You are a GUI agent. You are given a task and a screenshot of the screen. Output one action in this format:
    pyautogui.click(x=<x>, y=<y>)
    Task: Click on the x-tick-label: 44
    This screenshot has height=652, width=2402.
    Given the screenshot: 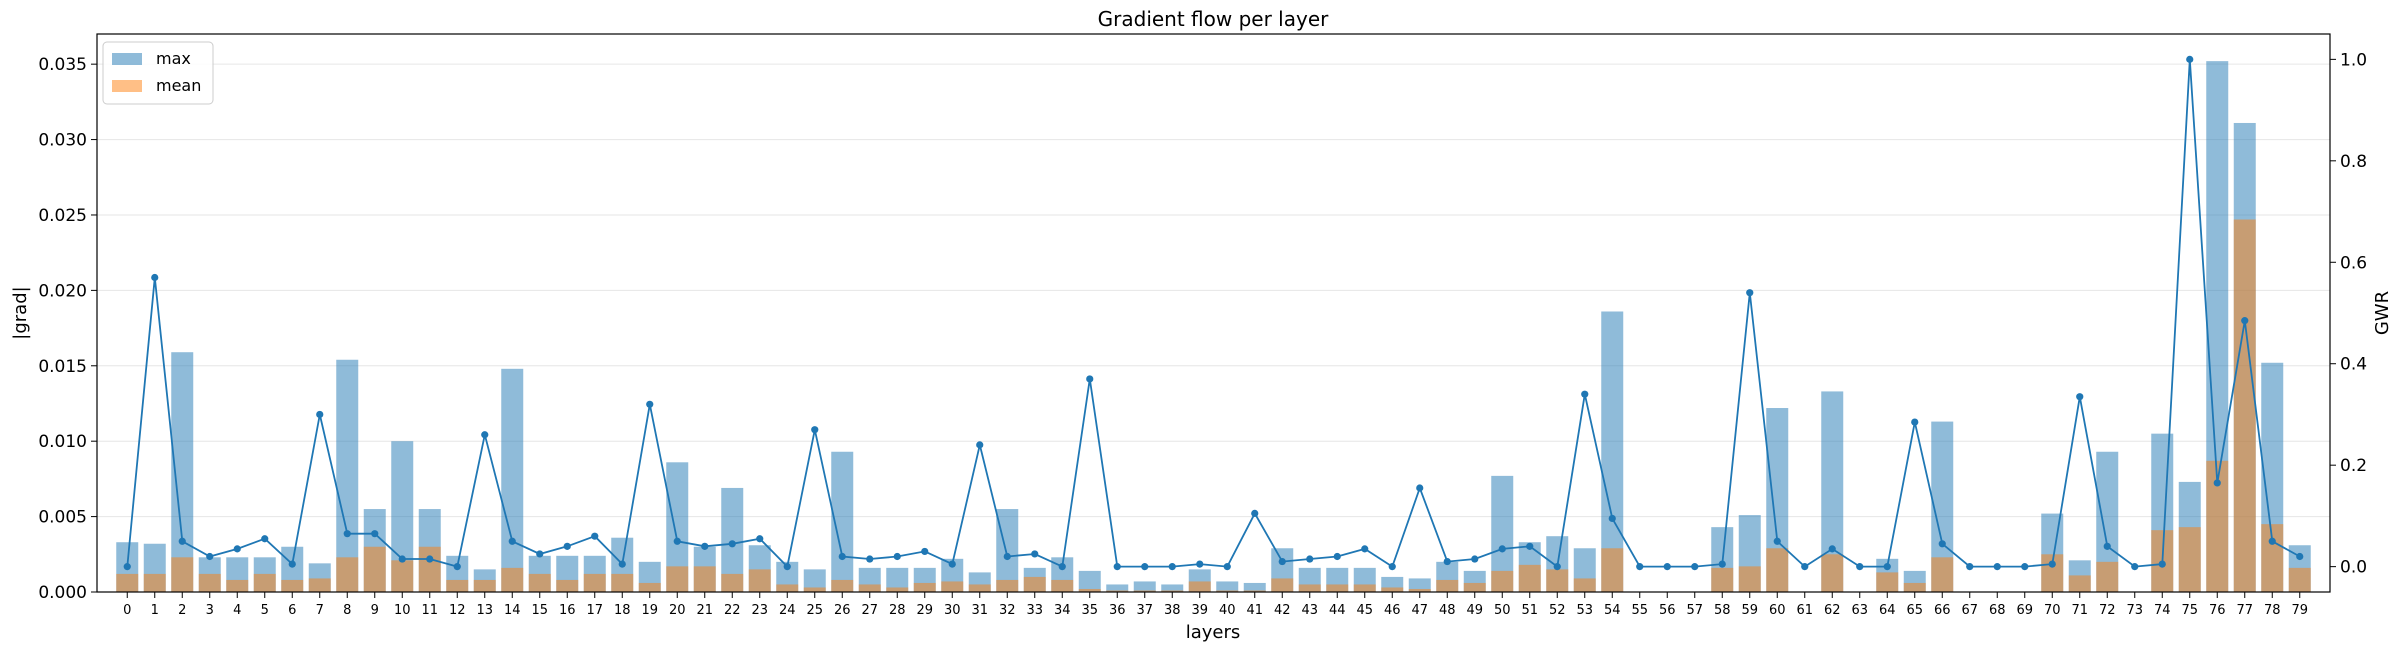 What is the action you would take?
    pyautogui.click(x=1337, y=610)
    